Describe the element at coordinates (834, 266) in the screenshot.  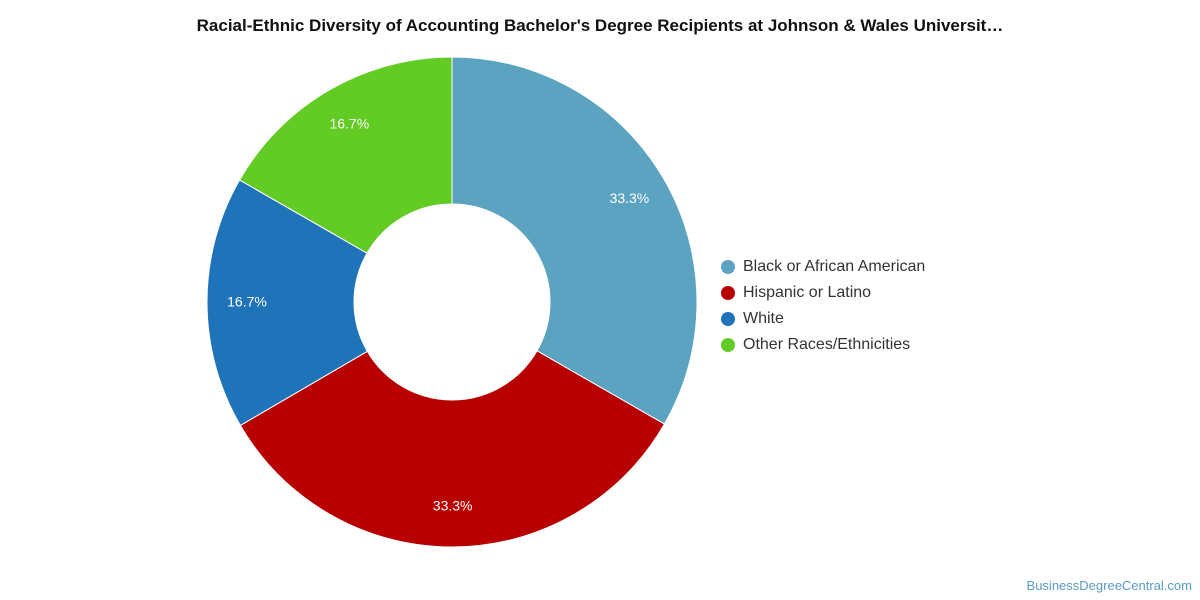
I see `legend-label: Black or African American` at that location.